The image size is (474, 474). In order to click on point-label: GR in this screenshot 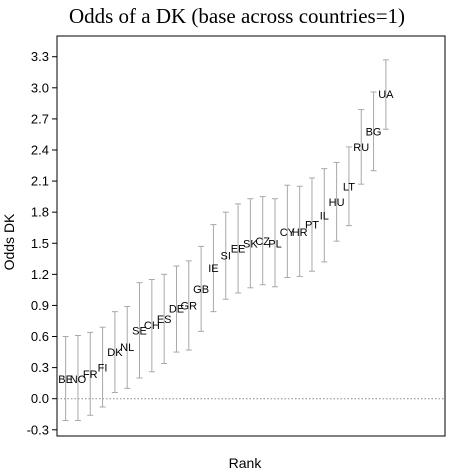, I will do `click(189, 306)`.